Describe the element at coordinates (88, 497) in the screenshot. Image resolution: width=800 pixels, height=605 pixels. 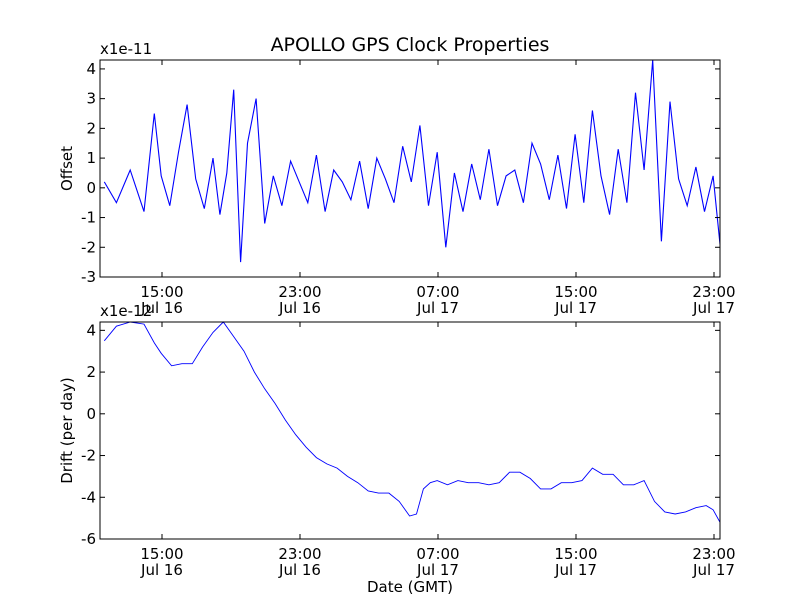
I see `y-tick-label: -4` at that location.